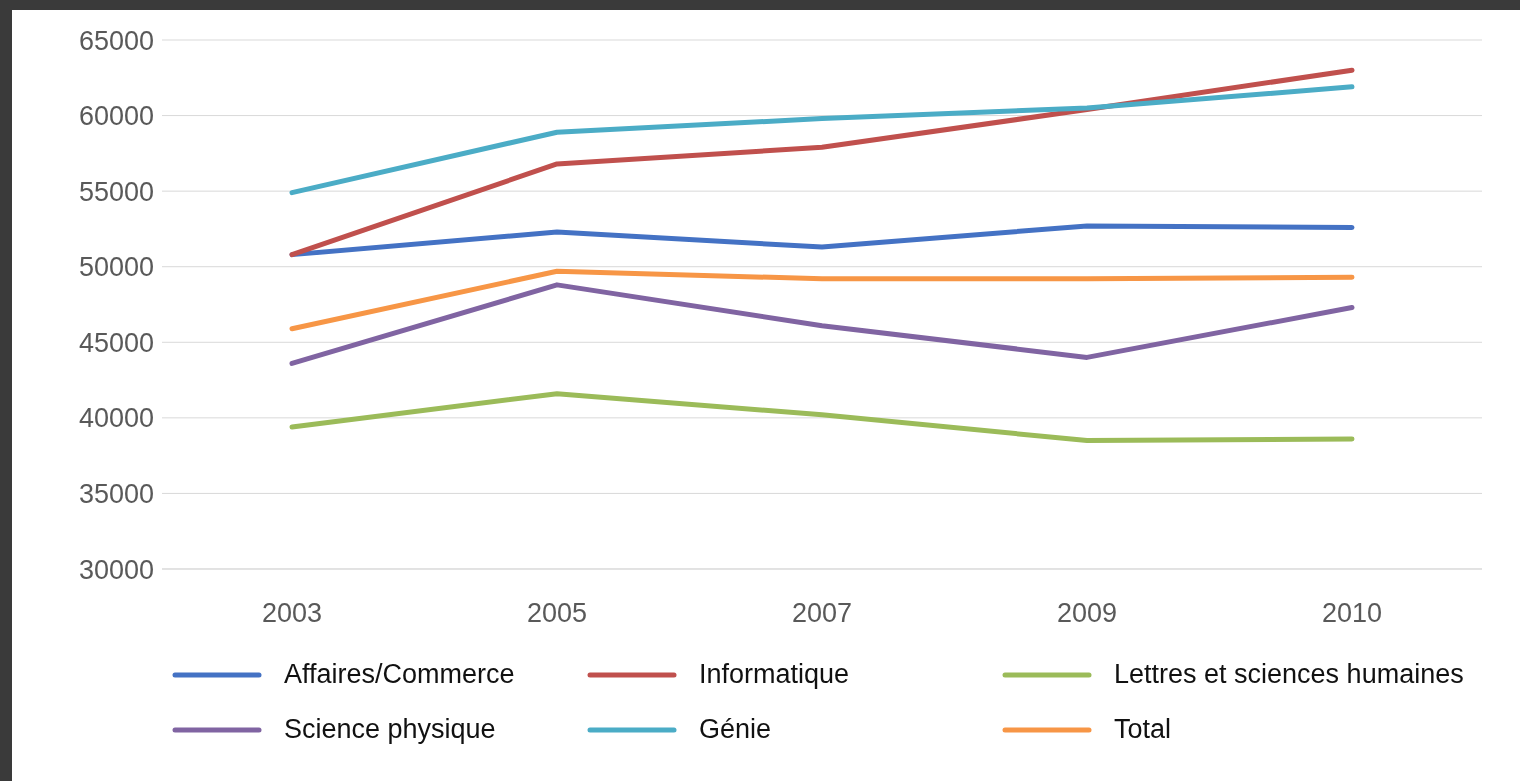  What do you see at coordinates (116, 569) in the screenshot?
I see `y-tick-label: 30000` at bounding box center [116, 569].